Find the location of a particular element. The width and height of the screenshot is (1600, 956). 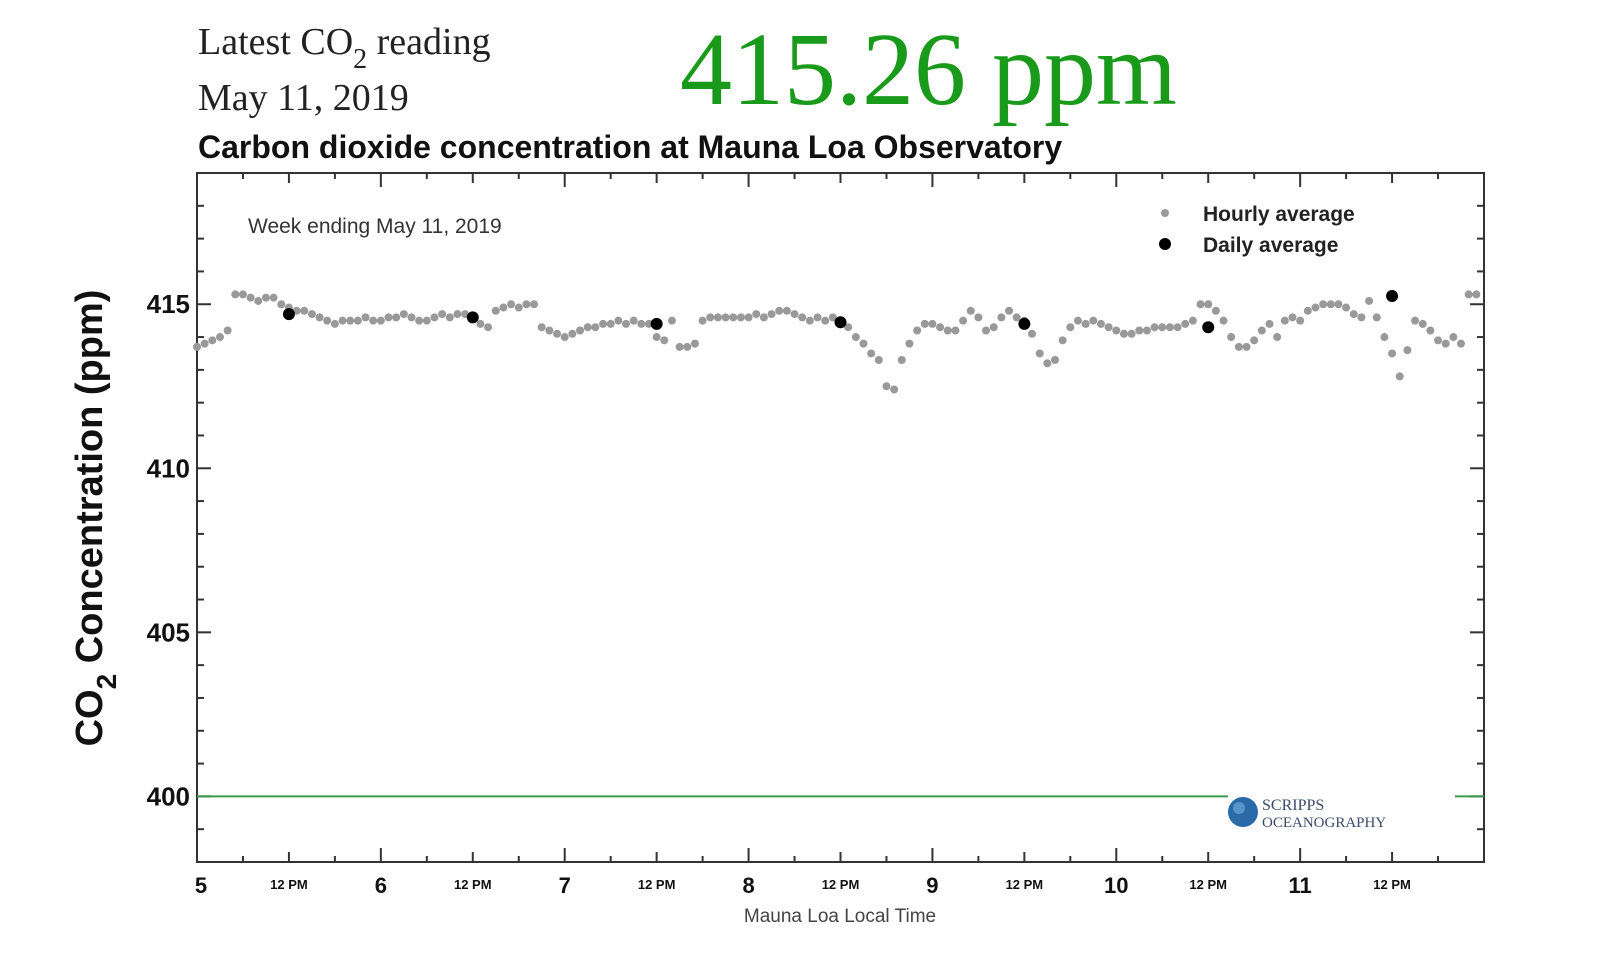

x-tick-label: 11 is located at coordinates (1300, 885).